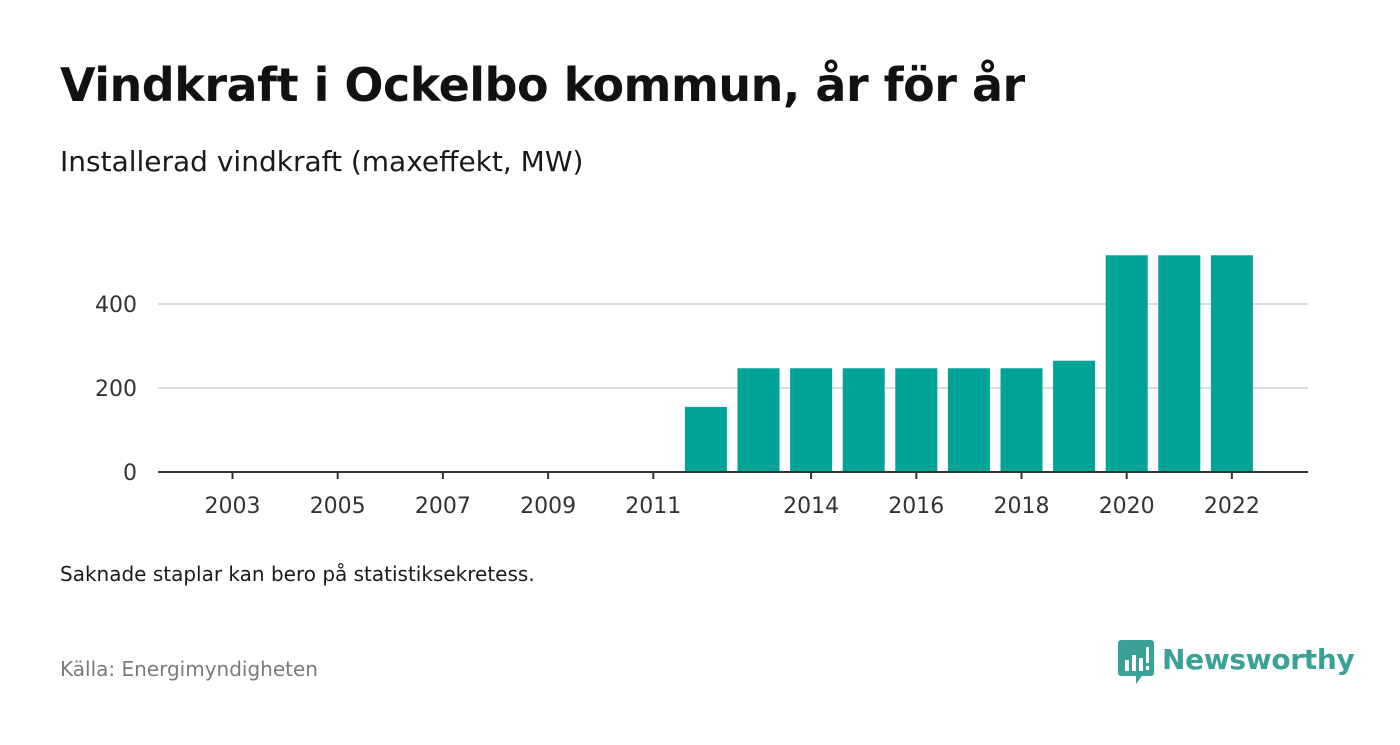 The image size is (1400, 745). What do you see at coordinates (322, 161) in the screenshot?
I see `chart-subtitle: Installerad vindkraft (maxeffekt, MW)` at bounding box center [322, 161].